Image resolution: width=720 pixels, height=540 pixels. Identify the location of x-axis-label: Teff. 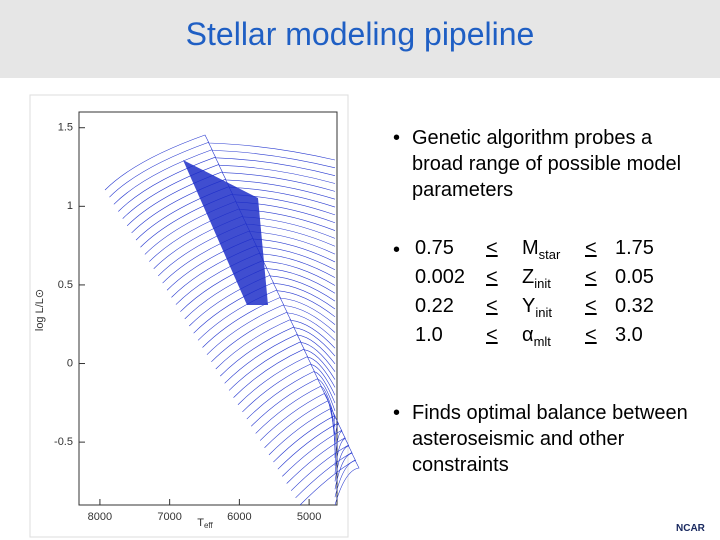
(205, 523).